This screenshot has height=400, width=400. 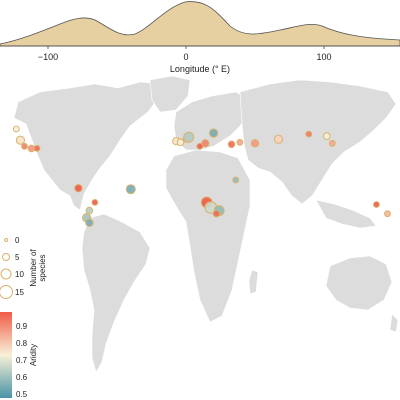 I want to click on size-legend-title-line2: species, so click(x=42, y=267).